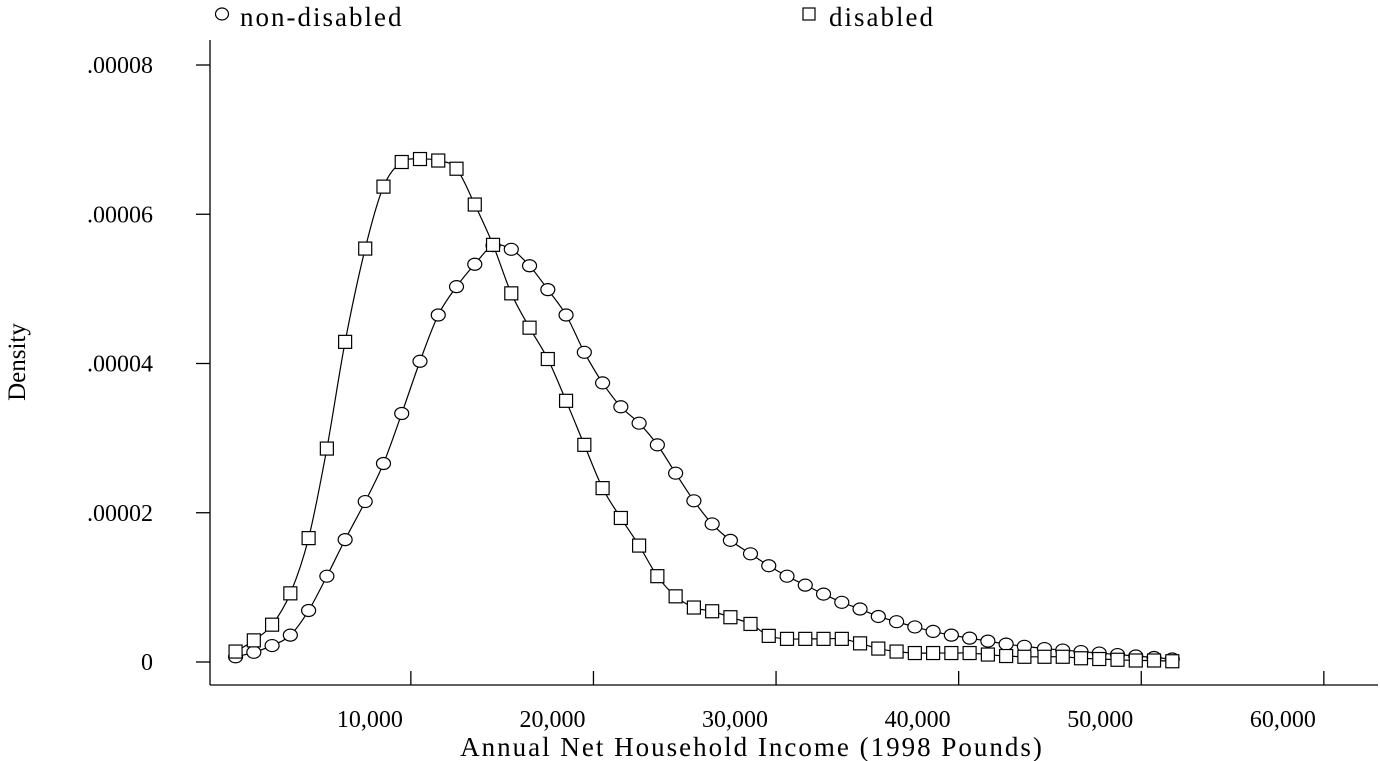 Image resolution: width=1380 pixels, height=761 pixels. Describe the element at coordinates (918, 720) in the screenshot. I see `x-tick-label: 40,000` at that location.